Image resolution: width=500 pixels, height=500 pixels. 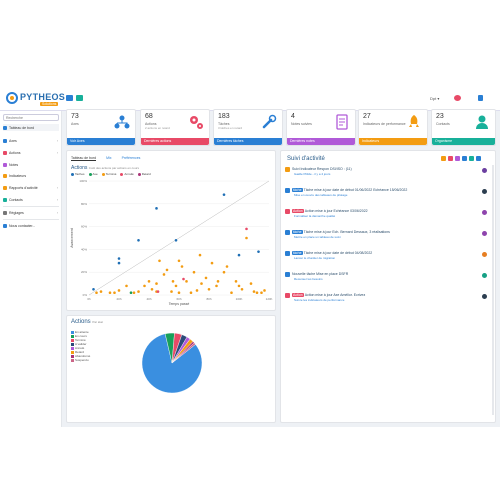 What do you see at coordinates (109, 158) in the screenshot?
I see `tab-mix: Mix` at bounding box center [109, 158].